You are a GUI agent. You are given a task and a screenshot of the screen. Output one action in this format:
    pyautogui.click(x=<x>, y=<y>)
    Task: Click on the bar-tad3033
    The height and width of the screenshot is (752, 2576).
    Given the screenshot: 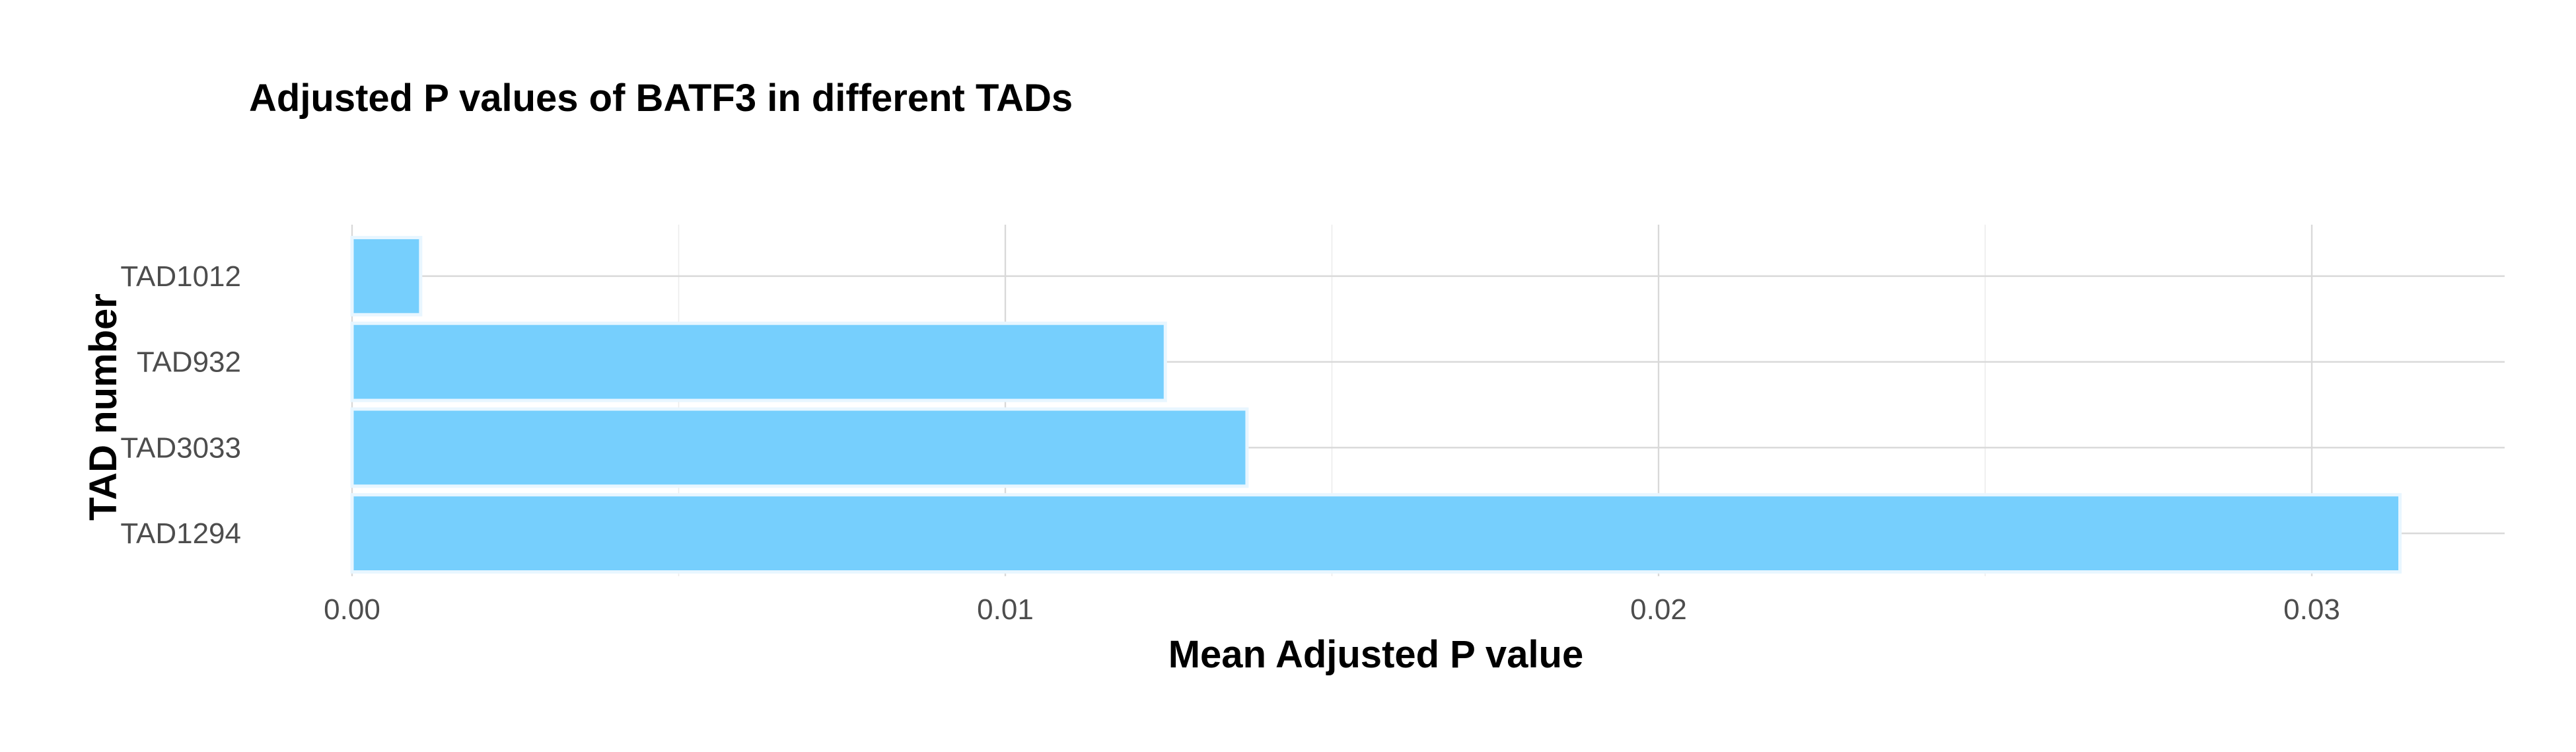 What is the action you would take?
    pyautogui.click(x=800, y=447)
    